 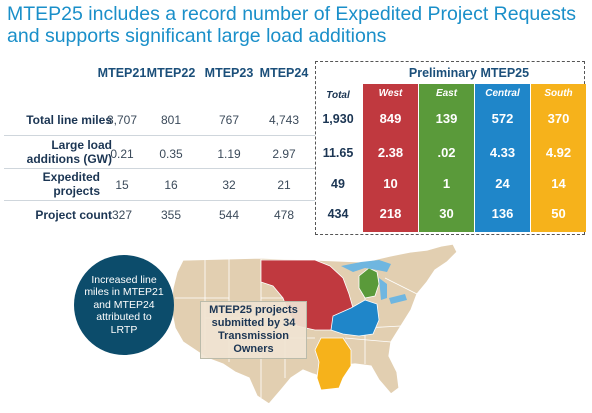 I want to click on region-header-west: West, so click(x=390, y=93).